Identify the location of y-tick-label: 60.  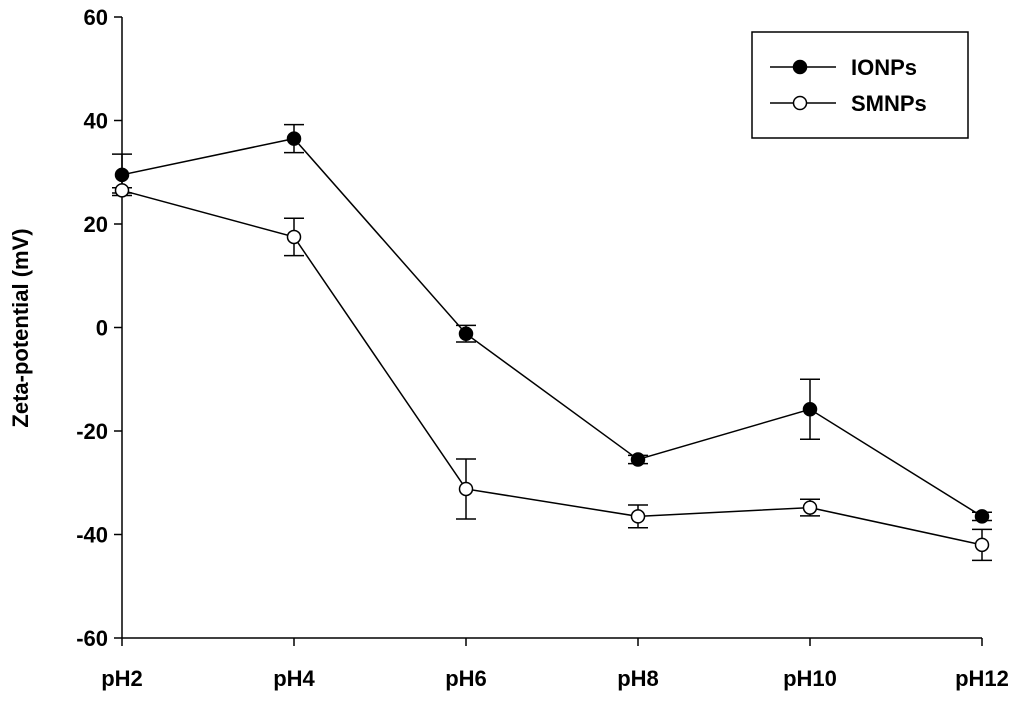
(96, 17).